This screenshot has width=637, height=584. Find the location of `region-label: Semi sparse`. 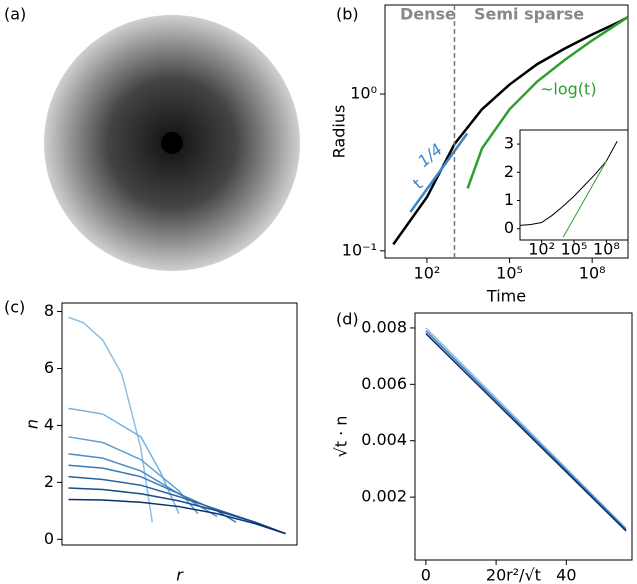

region-label: Semi sparse is located at coordinates (529, 14).